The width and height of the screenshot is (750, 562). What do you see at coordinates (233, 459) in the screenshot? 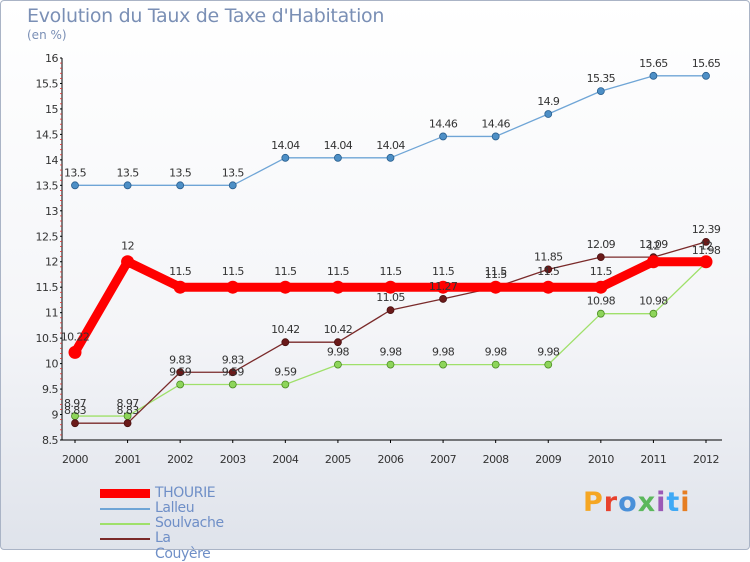
I see `x-tick-label: 2003` at bounding box center [233, 459].